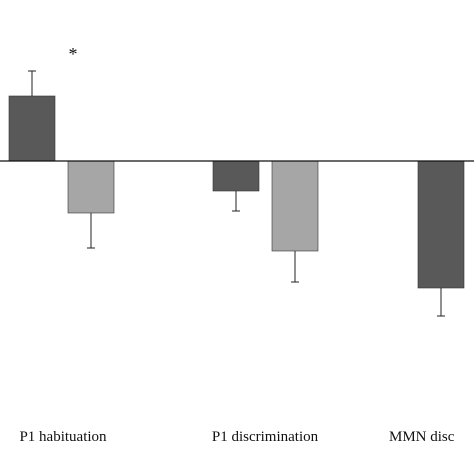 Image resolution: width=474 pixels, height=474 pixels. Describe the element at coordinates (422, 437) in the screenshot. I see `category-label-mmn-disc: MMN disc` at that location.